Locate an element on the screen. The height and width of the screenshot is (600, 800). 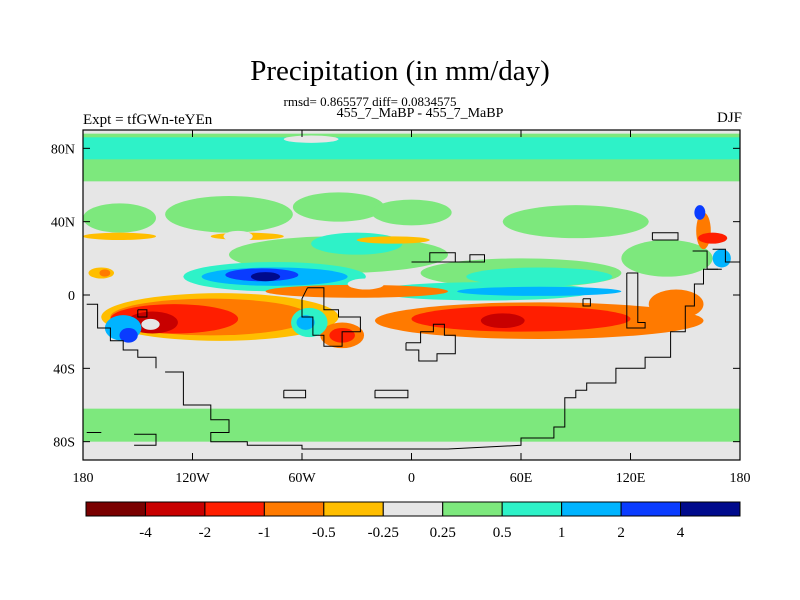
y-tick-label: 80S is located at coordinates (64, 443).